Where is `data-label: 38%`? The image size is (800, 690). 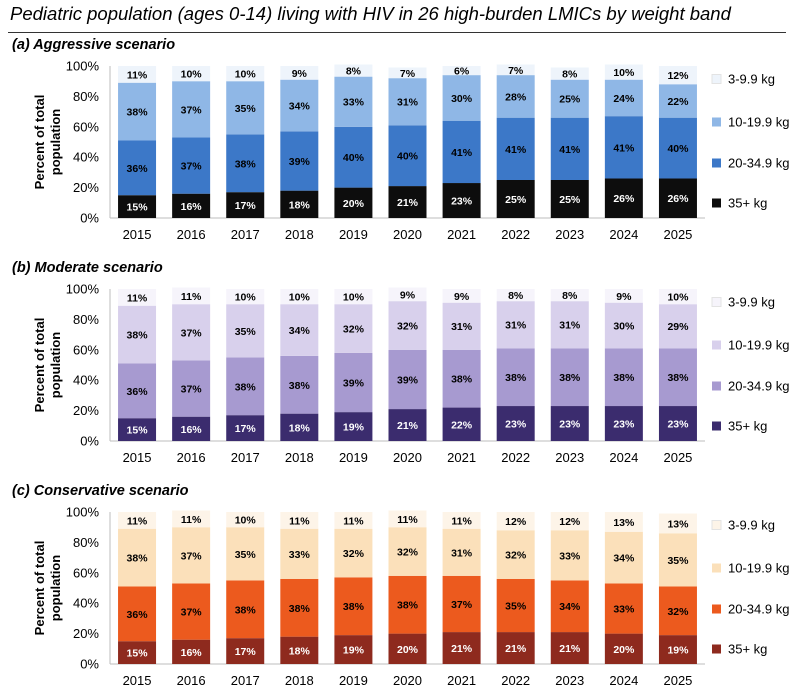
data-label: 38% is located at coordinates (138, 113).